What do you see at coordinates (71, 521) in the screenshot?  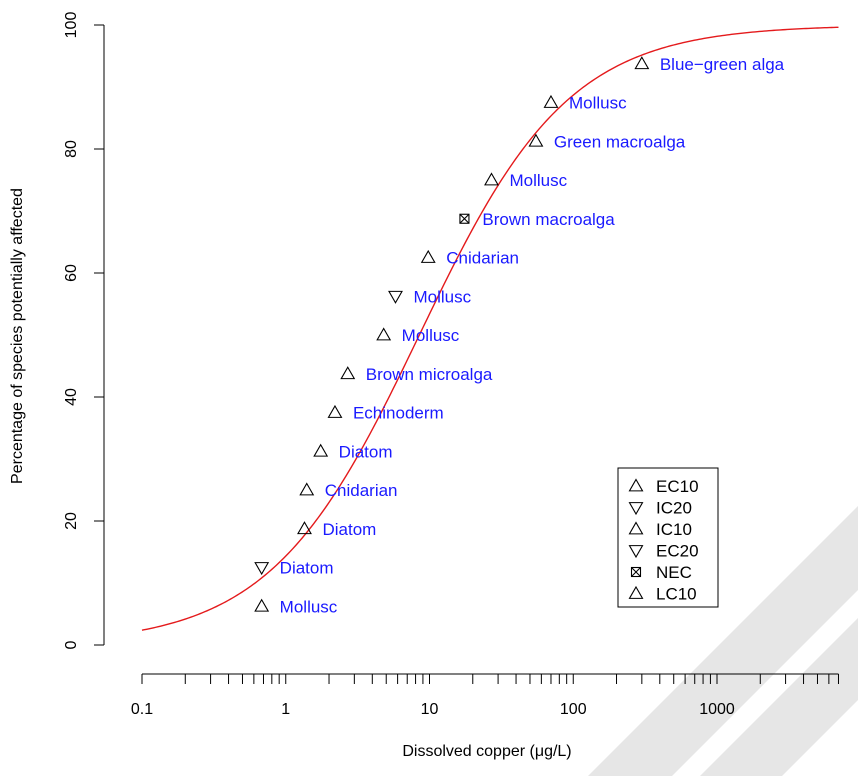 I see `y-tick-label: 20` at bounding box center [71, 521].